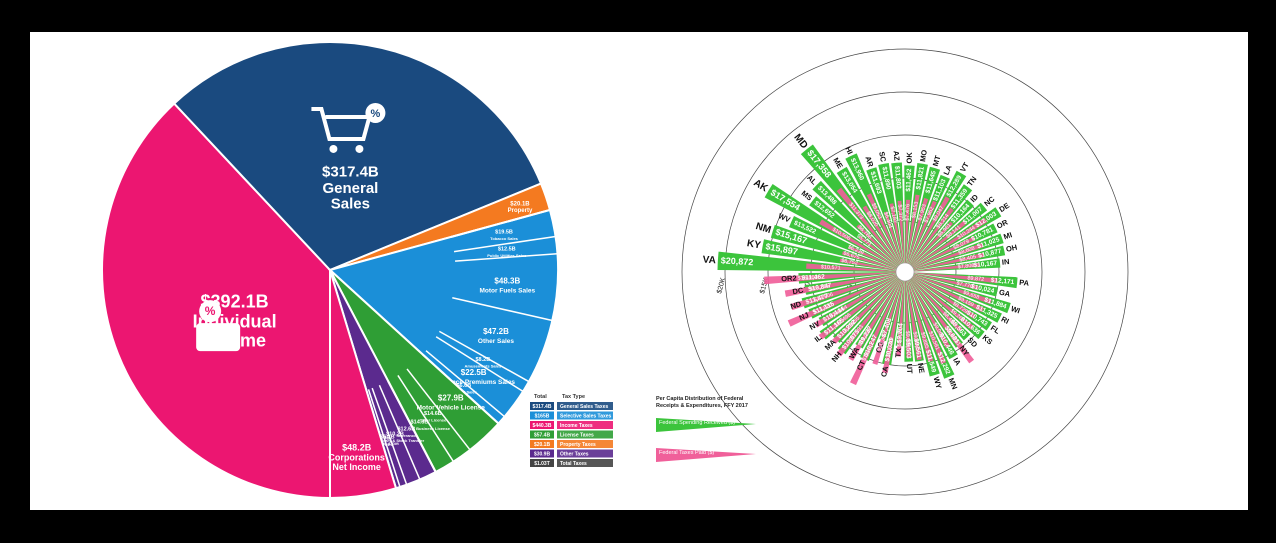  Describe the element at coordinates (887, 220) in the screenshot. I see `taxes-value: $6,404` at that location.